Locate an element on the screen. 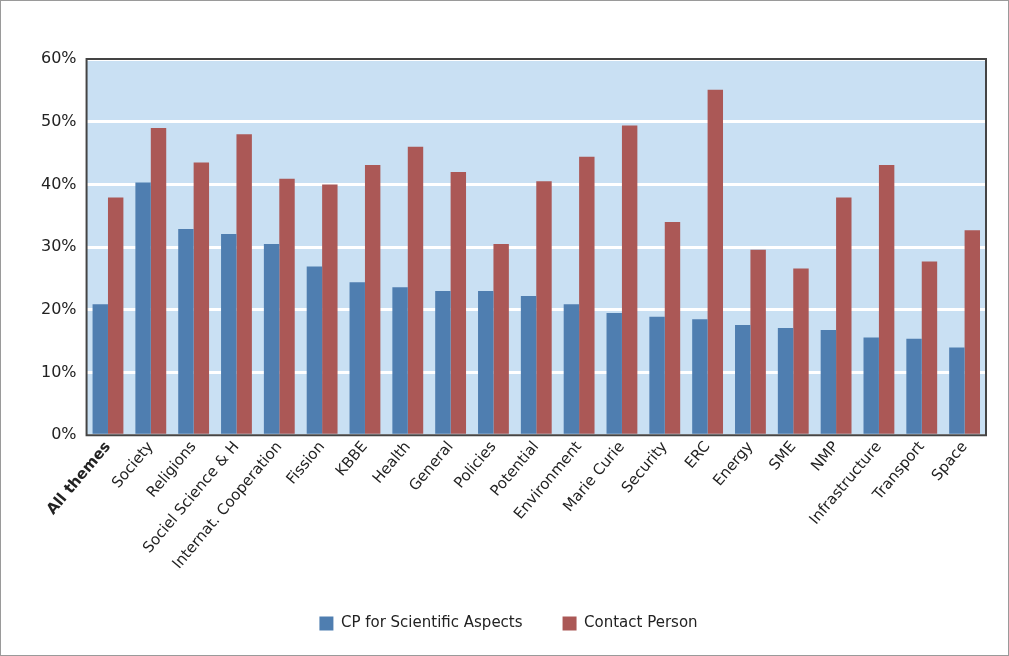 This screenshot has width=1009, height=656. legend-label: Contact Person is located at coordinates (641, 622).